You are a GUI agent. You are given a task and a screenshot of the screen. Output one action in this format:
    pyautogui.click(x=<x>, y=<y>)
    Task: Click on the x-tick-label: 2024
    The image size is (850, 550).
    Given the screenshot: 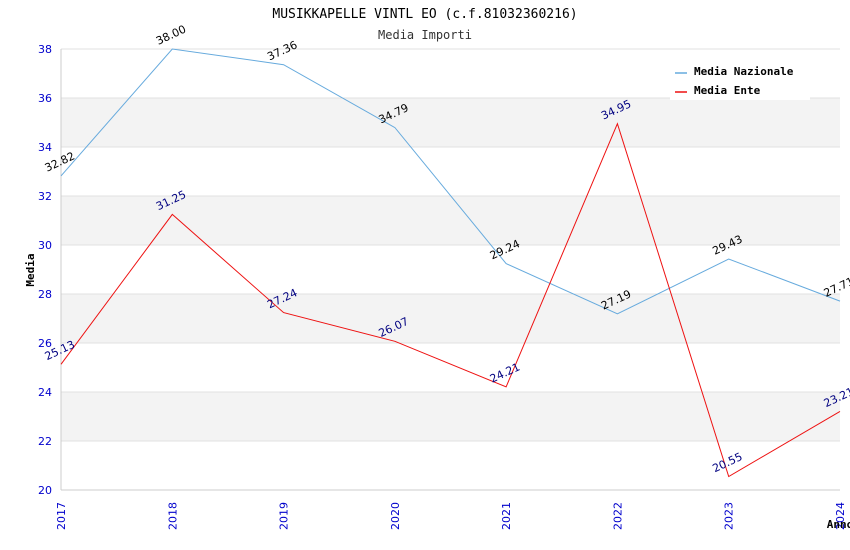 What is the action you would take?
    pyautogui.click(x=840, y=516)
    